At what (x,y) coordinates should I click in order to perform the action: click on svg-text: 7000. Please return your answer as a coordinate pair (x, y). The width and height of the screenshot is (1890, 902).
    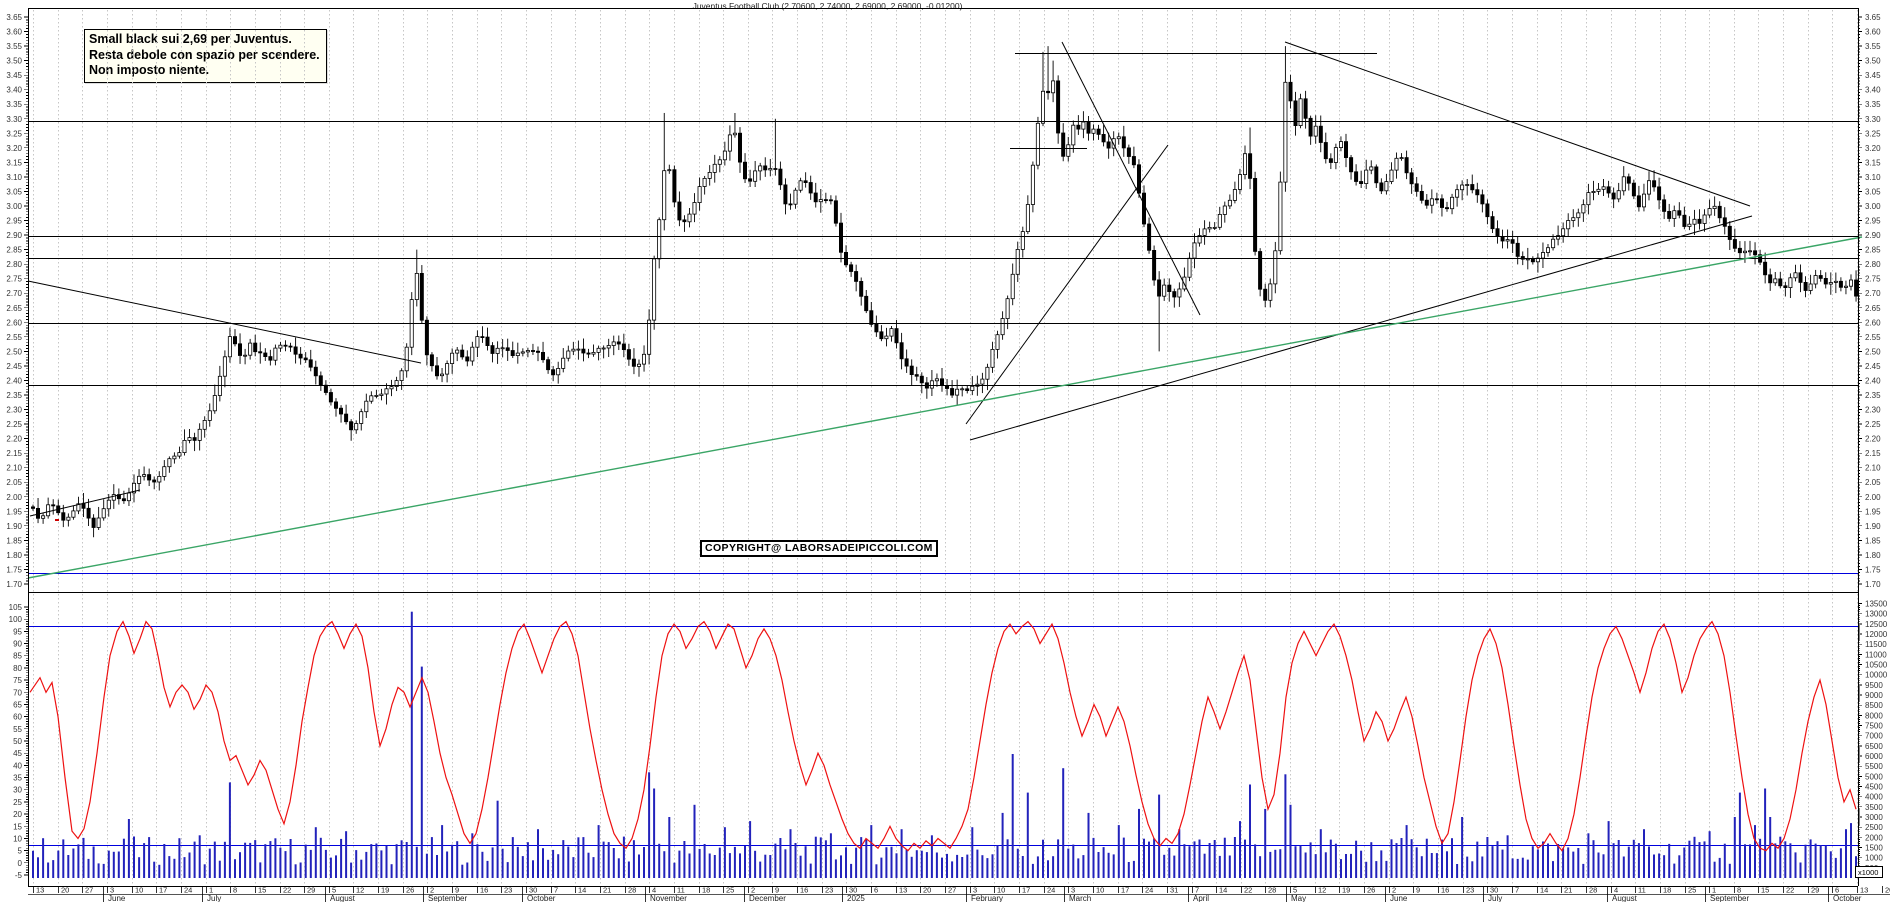
    Looking at the image, I should click on (1874, 736).